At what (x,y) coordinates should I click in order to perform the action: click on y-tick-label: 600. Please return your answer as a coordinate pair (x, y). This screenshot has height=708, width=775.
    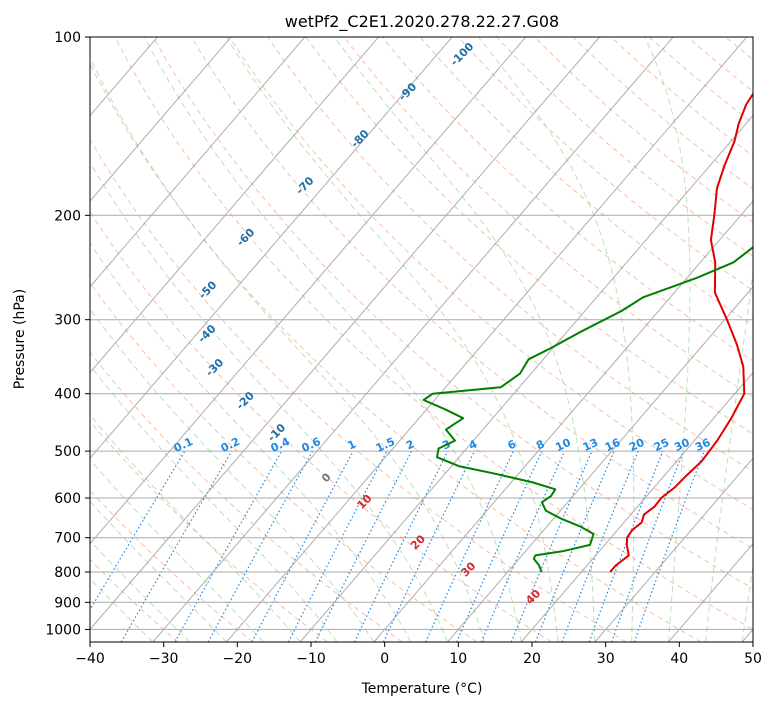
    Looking at the image, I should click on (67, 499).